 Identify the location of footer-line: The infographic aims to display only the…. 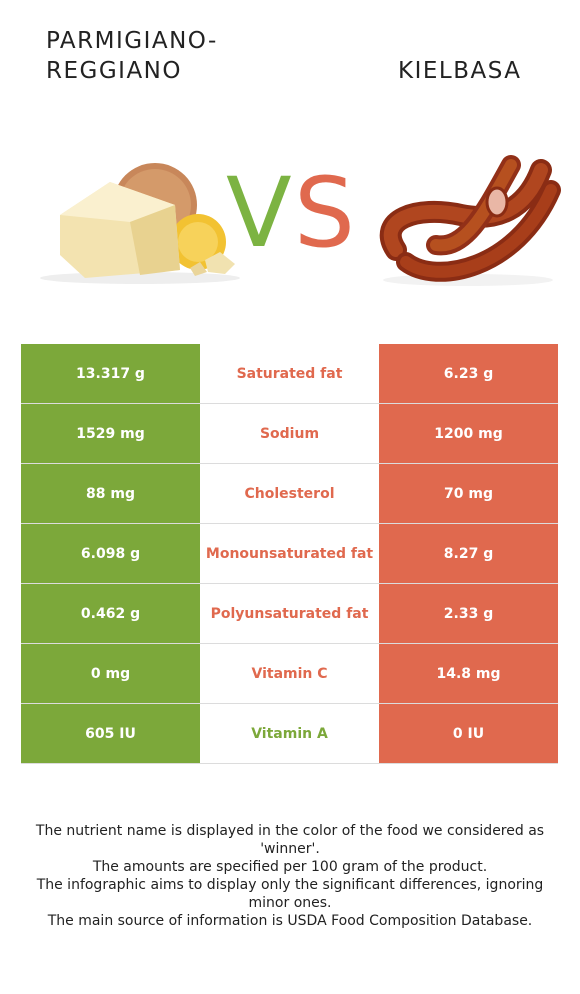
(290, 894).